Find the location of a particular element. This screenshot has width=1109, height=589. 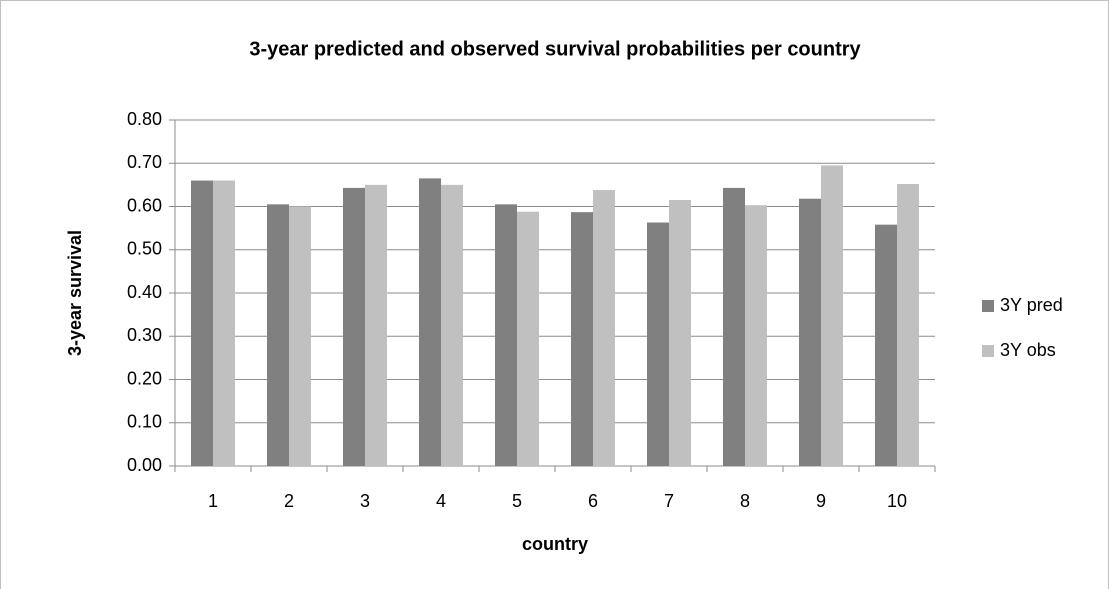

y-tick-label: 0.80 is located at coordinates (144, 119).